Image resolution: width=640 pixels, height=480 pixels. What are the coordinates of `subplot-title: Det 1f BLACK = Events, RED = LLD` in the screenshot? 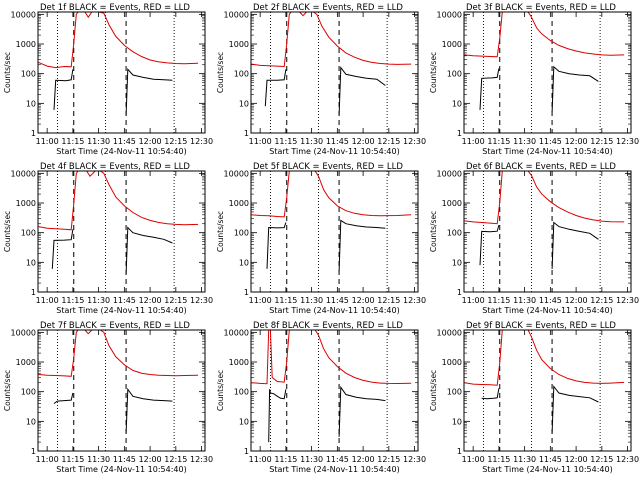 It's located at (115, 8).